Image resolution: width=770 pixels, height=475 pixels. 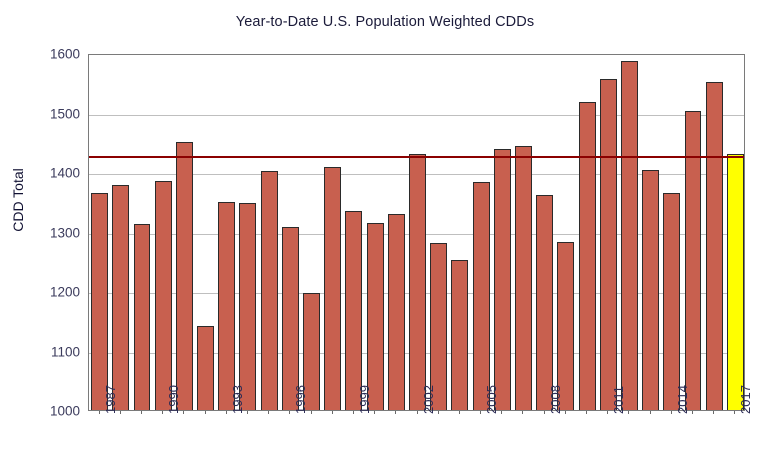 What do you see at coordinates (364, 399) in the screenshot?
I see `x-axis-tick-label-1999: 1999` at bounding box center [364, 399].